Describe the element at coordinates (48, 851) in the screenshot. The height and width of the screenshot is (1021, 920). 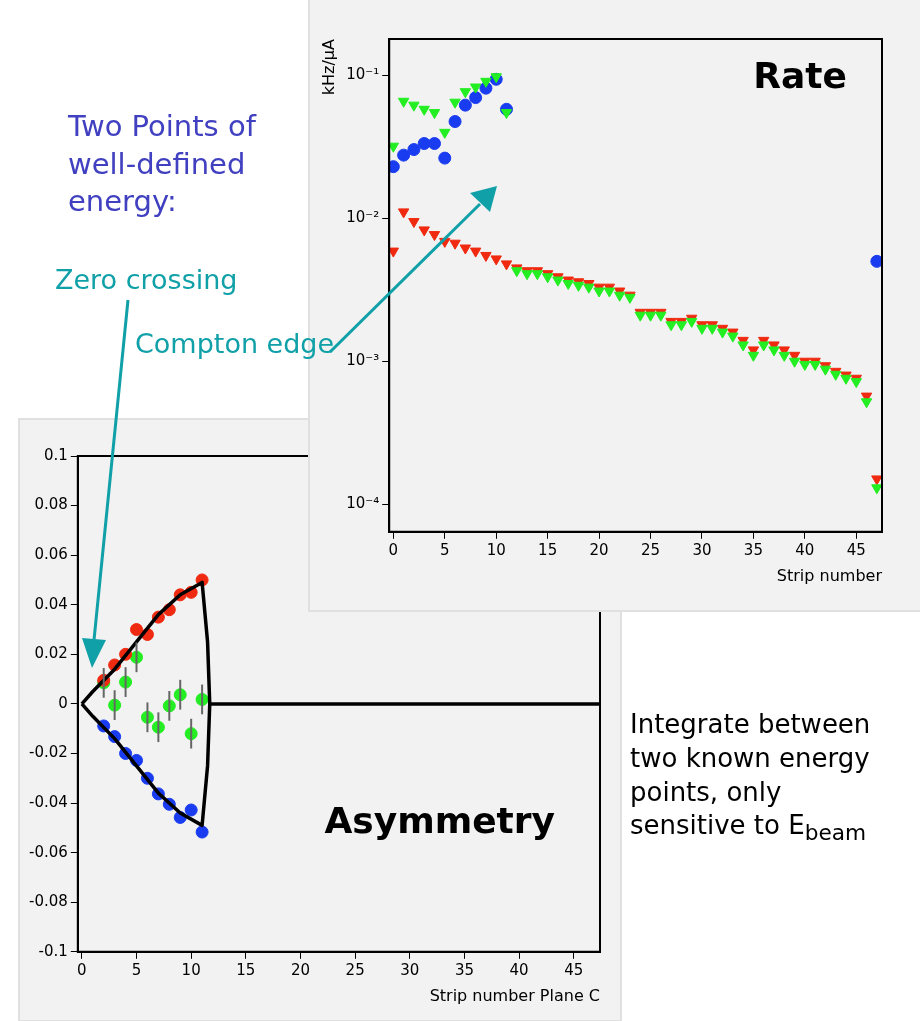
I see `y-tick-label: -0.06` at that location.